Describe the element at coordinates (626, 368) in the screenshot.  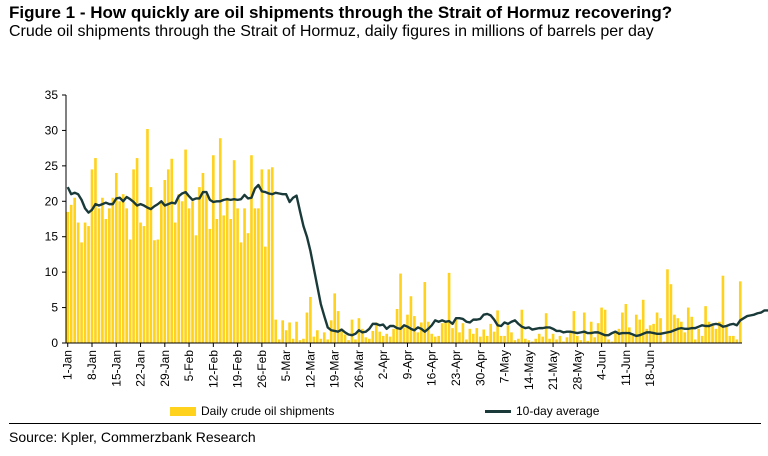
I see `x-tick-label: 11-Jun` at that location.